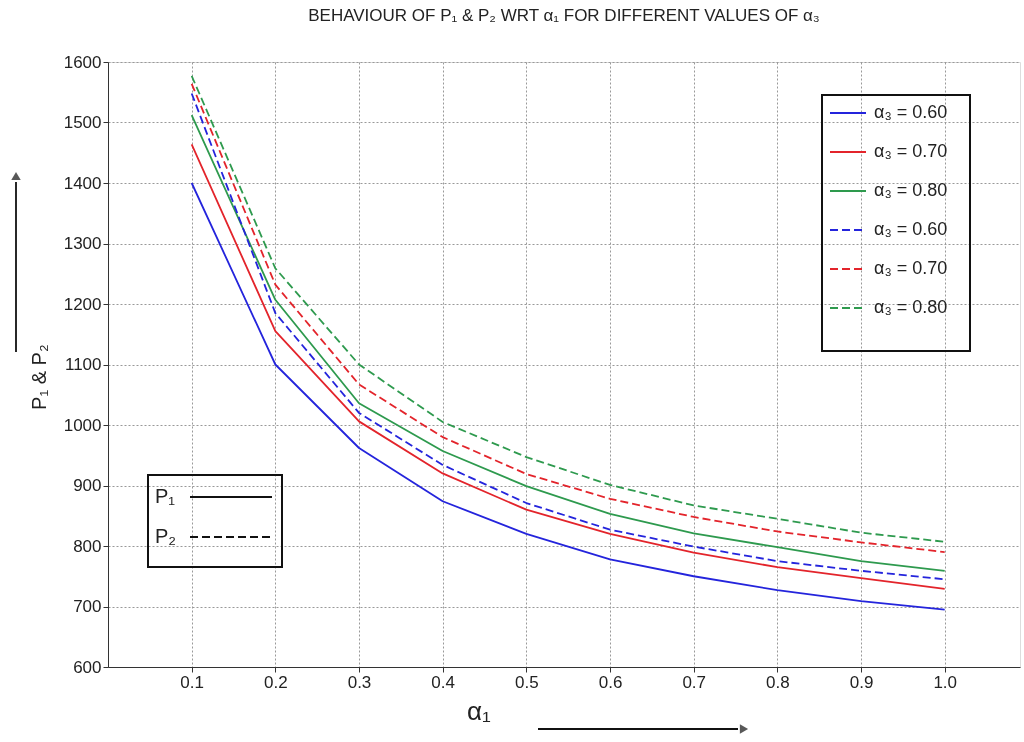 The image size is (1024, 742). I want to click on y-axis-title: P₁ & P₂, so click(38, 377).